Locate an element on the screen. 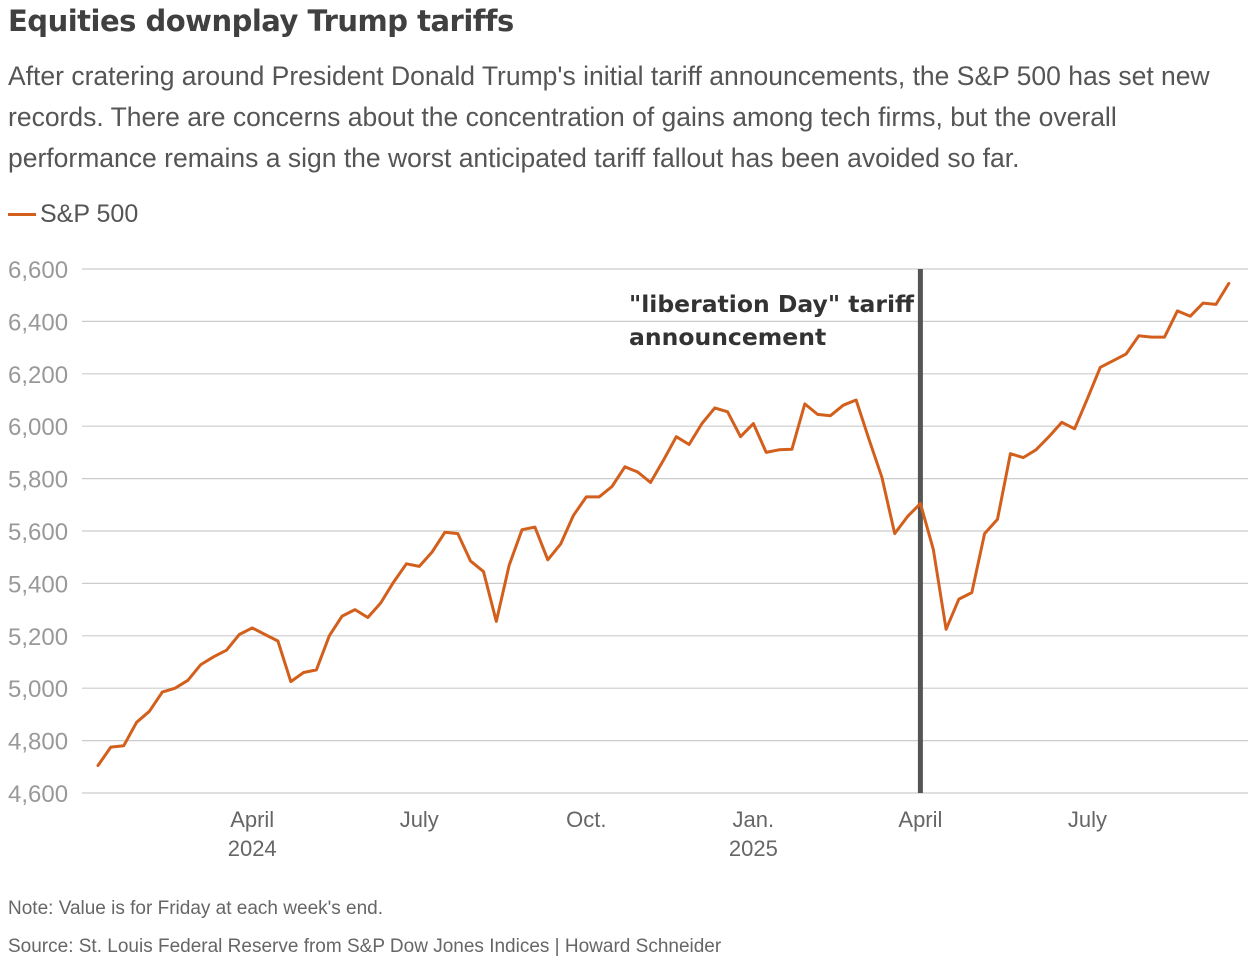  annotation-line-2: announcement is located at coordinates (727, 337).